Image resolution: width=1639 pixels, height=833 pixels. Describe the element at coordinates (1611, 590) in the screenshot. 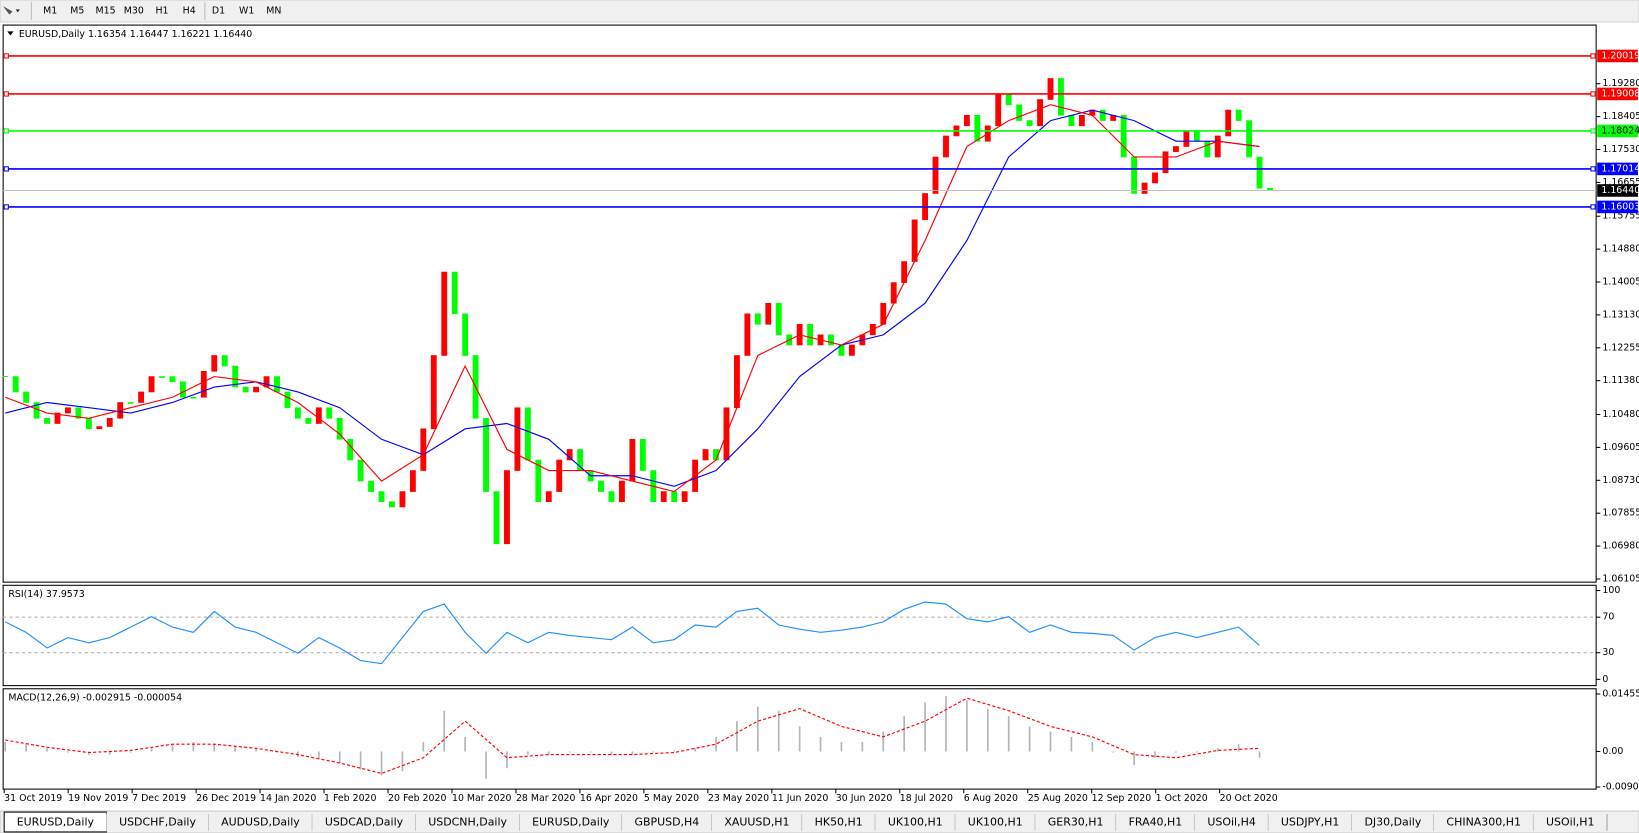

I see `y-tick-label: 100` at that location.